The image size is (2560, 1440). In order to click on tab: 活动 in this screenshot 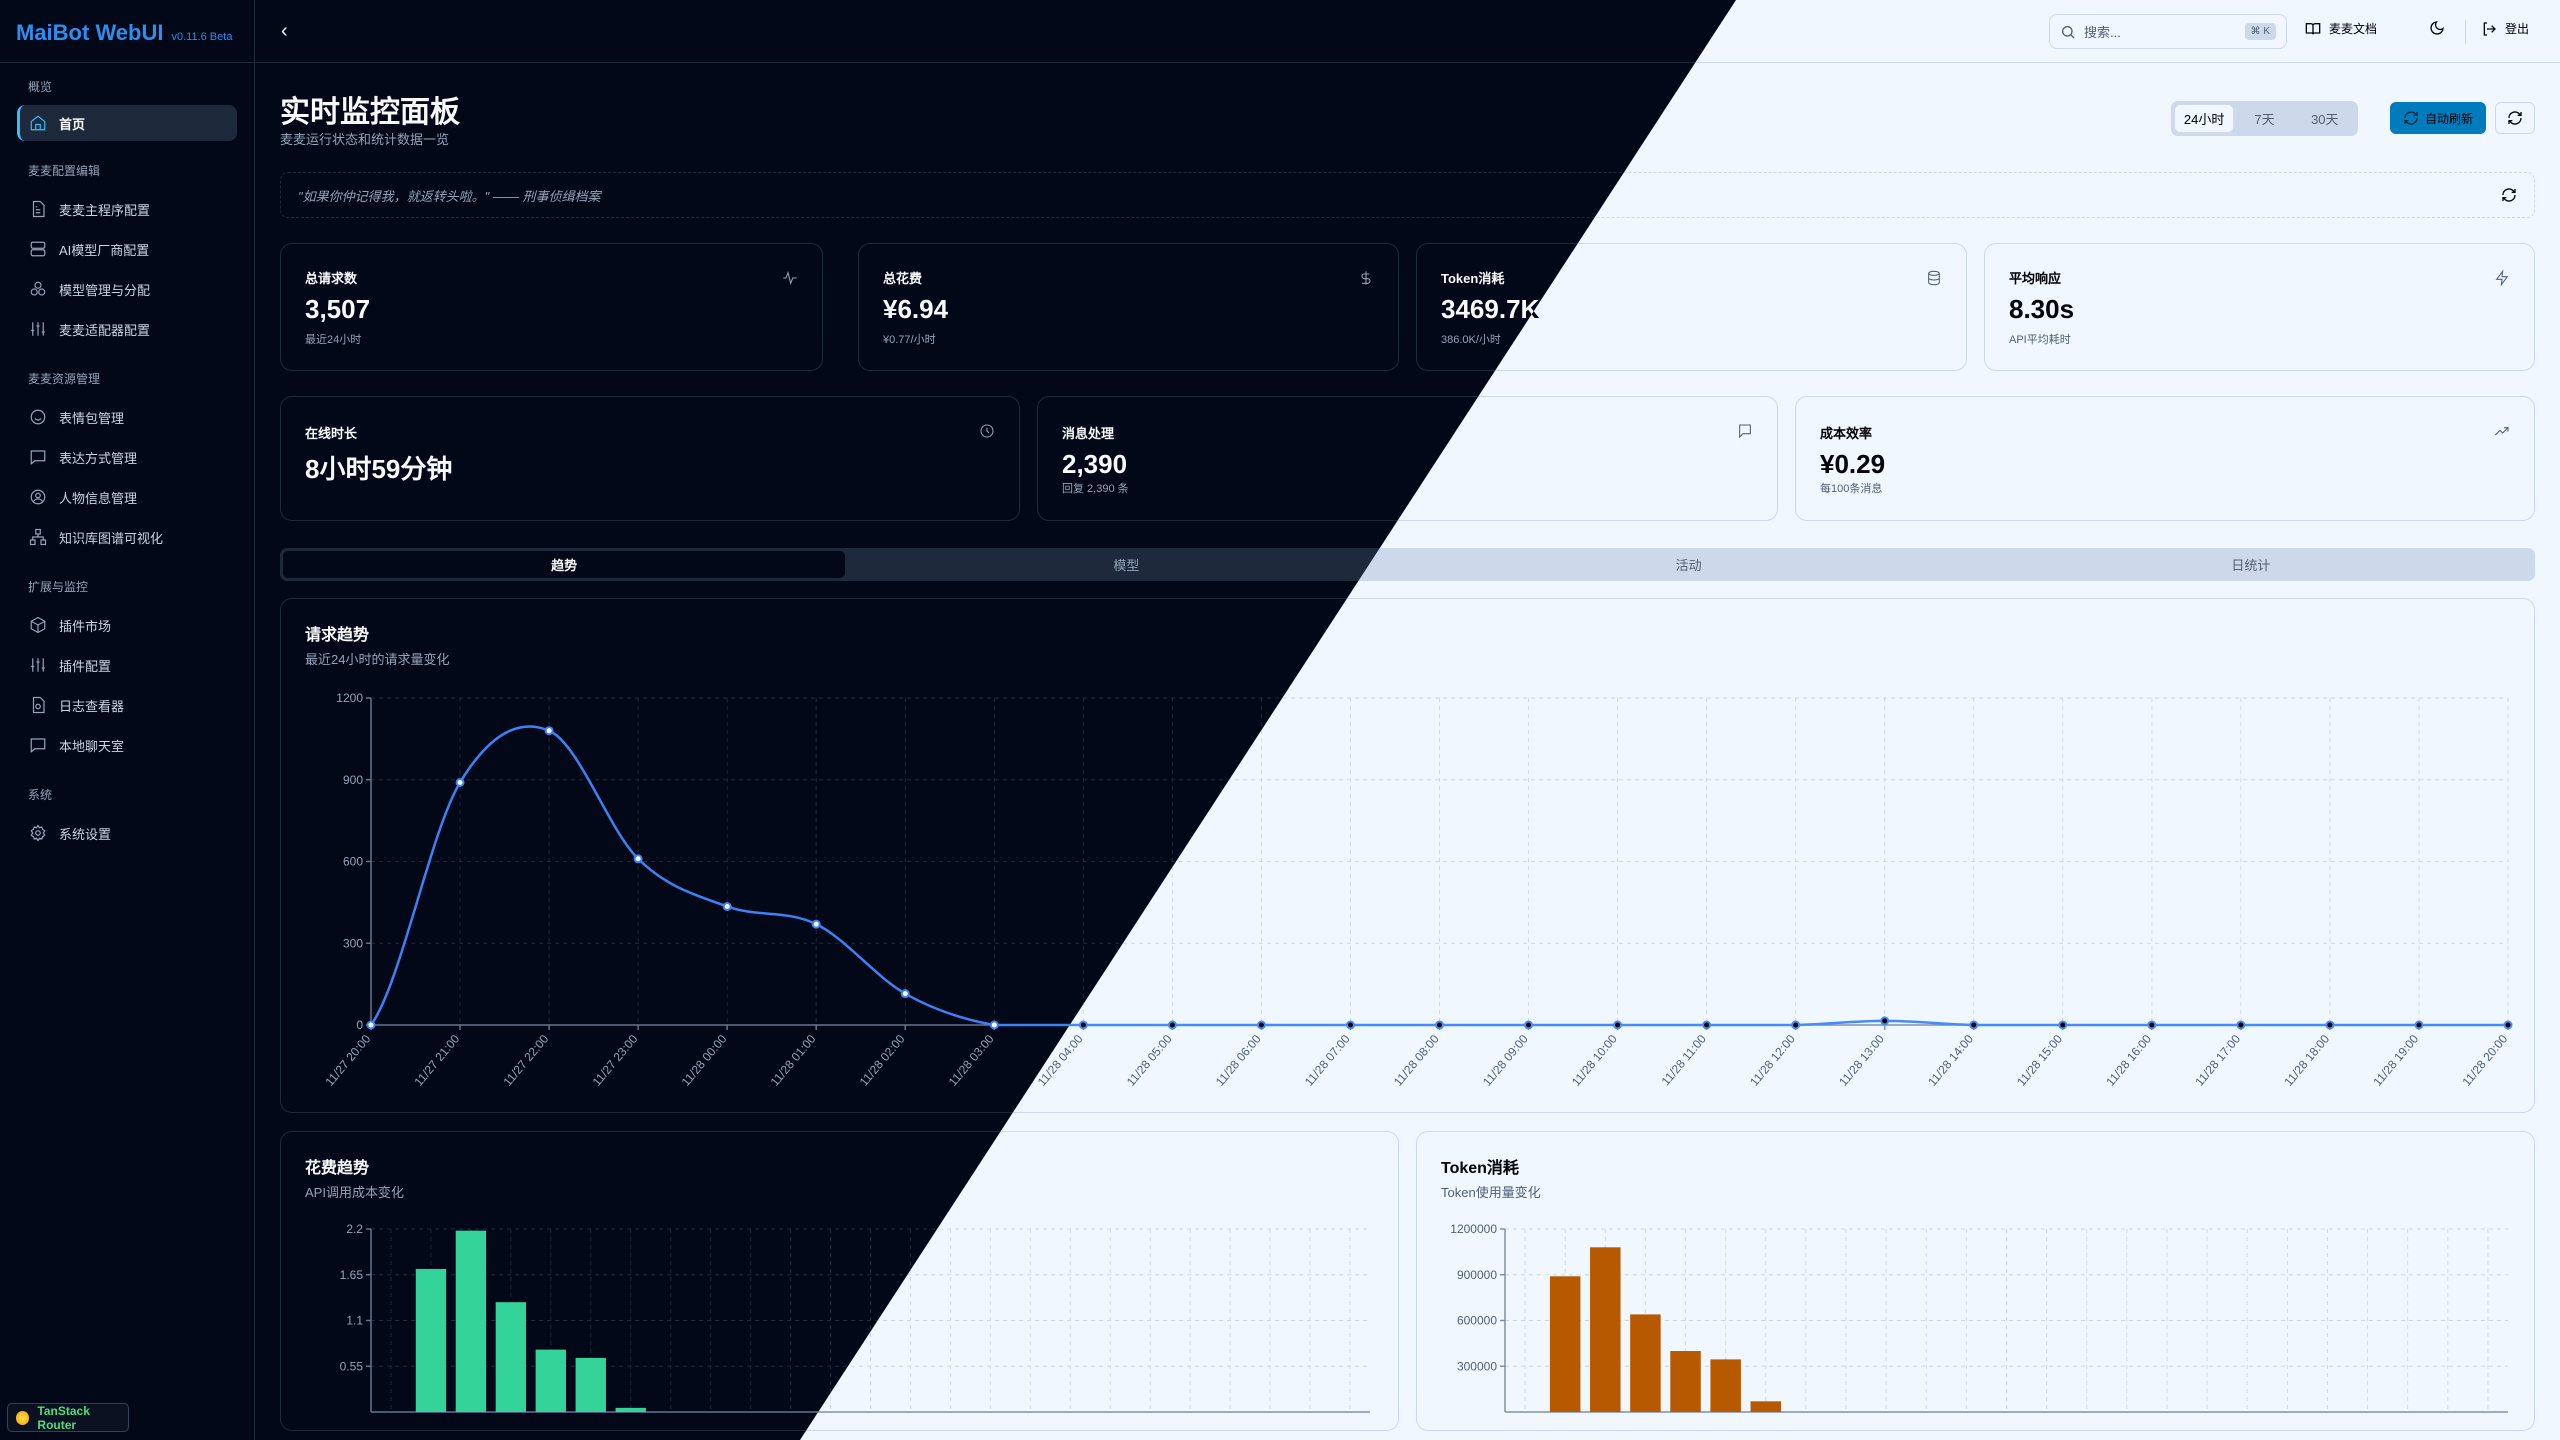, I will do `click(1688, 565)`.